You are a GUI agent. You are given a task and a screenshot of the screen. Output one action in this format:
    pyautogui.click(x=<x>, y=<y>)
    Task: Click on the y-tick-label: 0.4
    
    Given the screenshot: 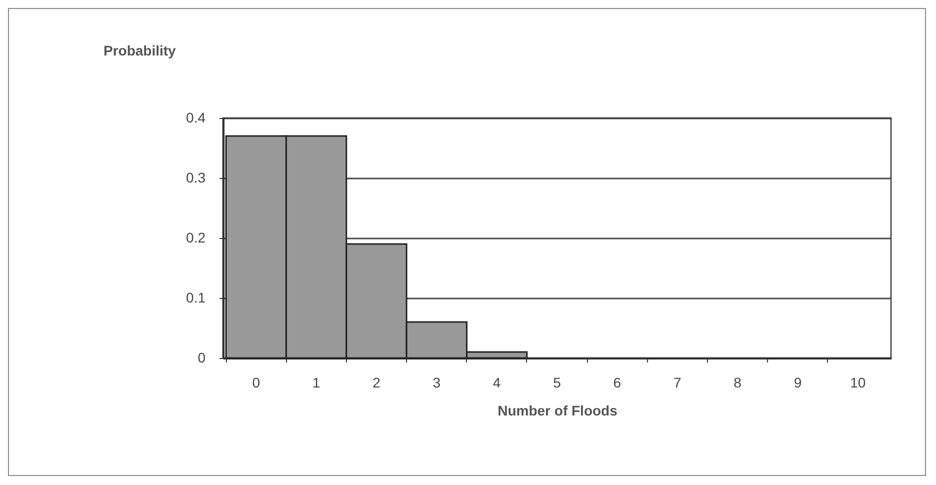 What is the action you would take?
    pyautogui.click(x=196, y=118)
    